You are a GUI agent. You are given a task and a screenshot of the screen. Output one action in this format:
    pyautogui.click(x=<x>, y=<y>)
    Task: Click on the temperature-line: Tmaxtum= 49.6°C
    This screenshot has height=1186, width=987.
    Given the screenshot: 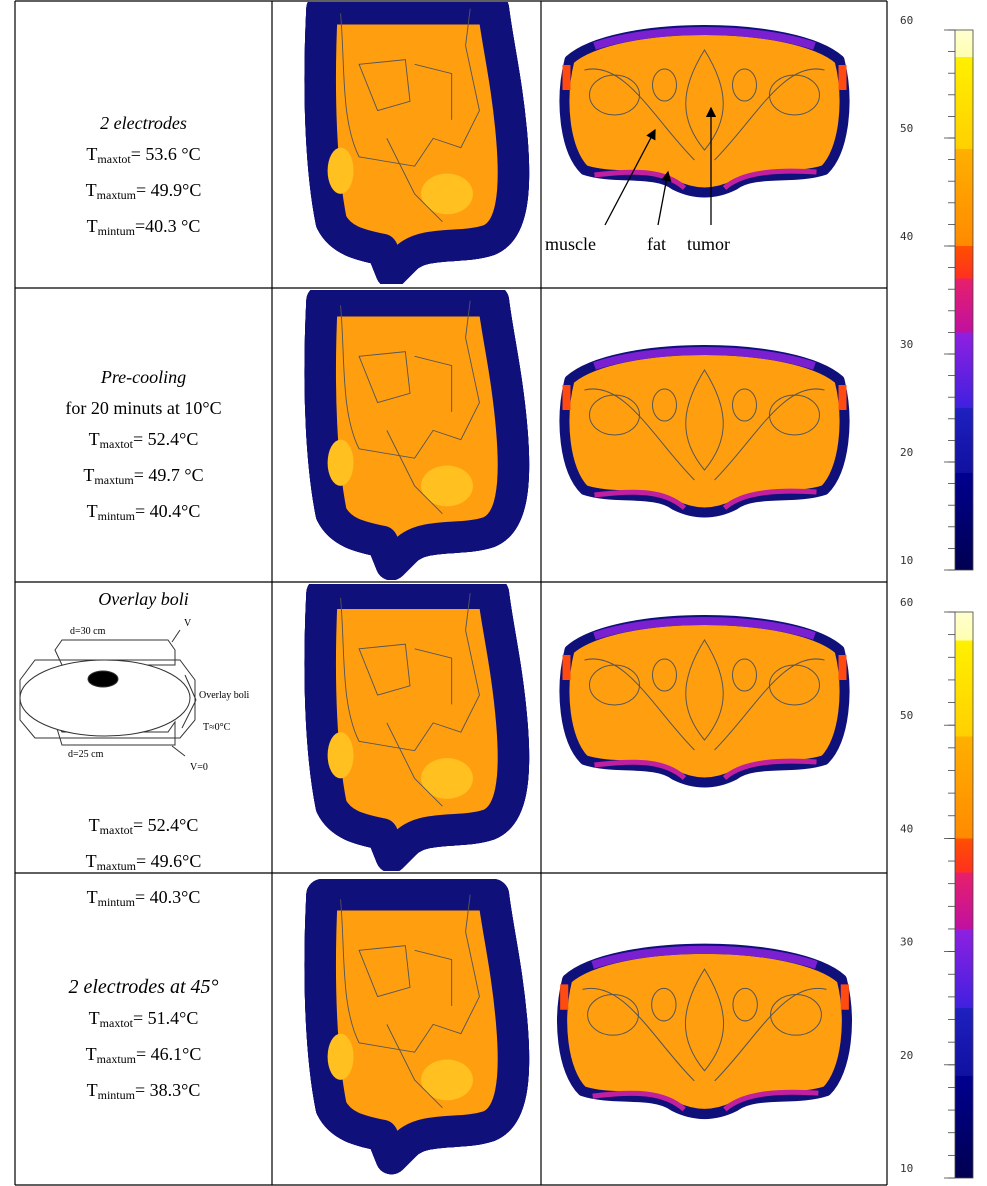 What is the action you would take?
    pyautogui.click(x=143, y=864)
    